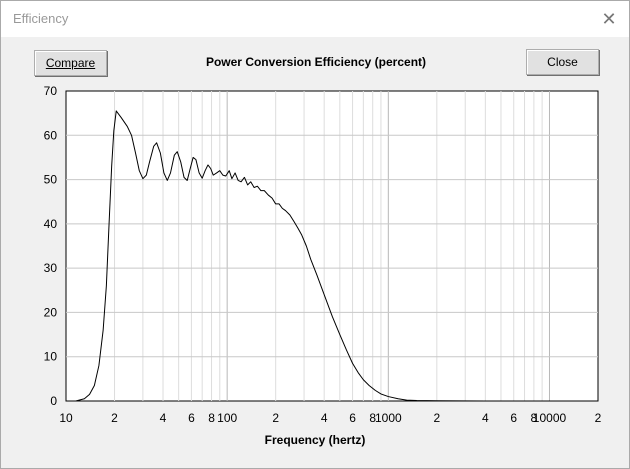  Describe the element at coordinates (66, 418) in the screenshot. I see `x-tick-label: 10` at that location.